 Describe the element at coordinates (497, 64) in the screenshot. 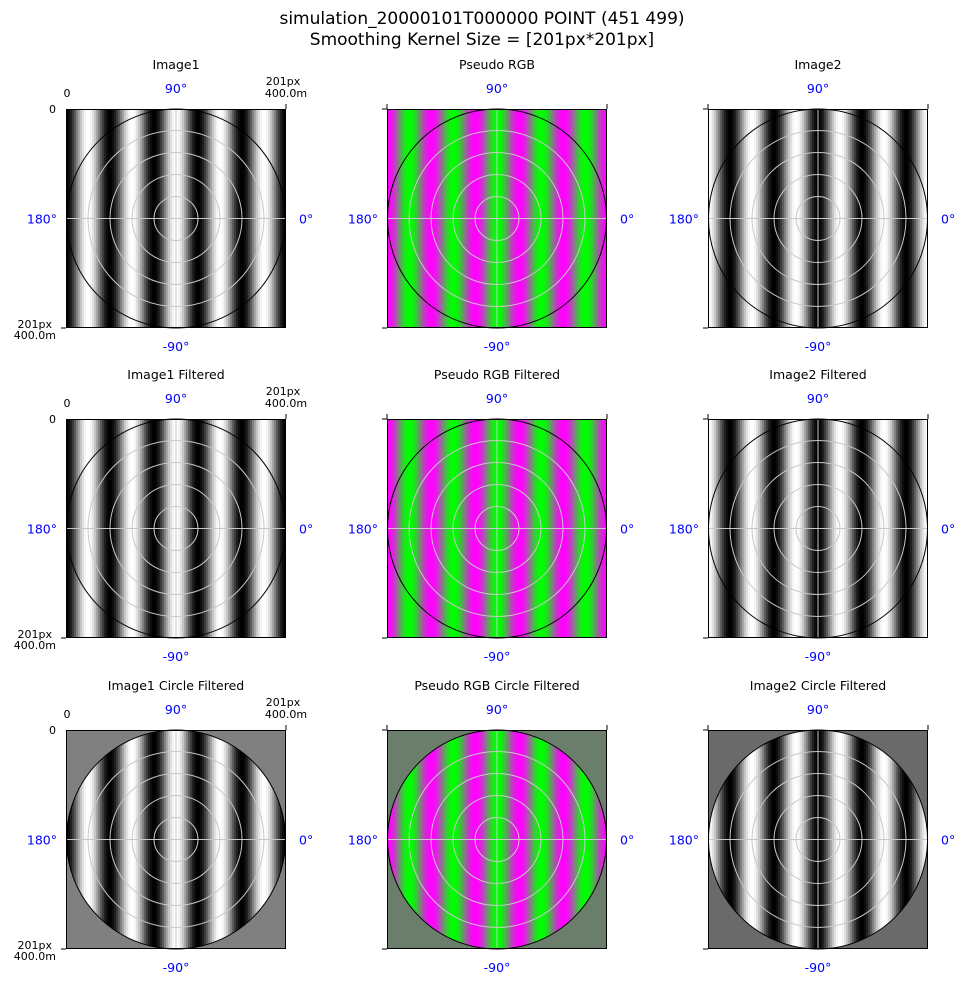

I see `panel-title: Pseudo RGB` at that location.